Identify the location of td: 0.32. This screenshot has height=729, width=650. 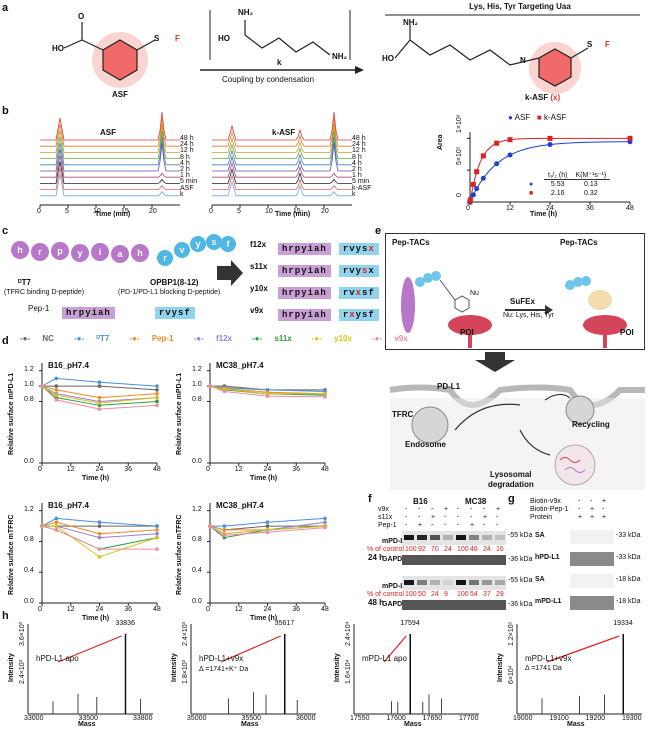
(590, 193).